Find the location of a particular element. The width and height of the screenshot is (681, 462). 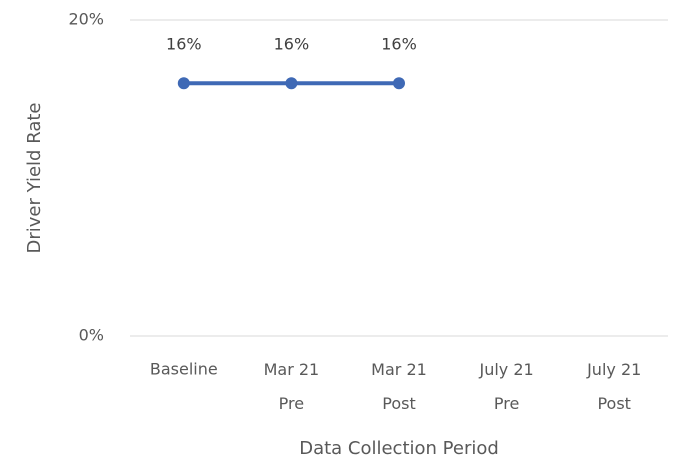

x-axis-title: Data Collection Period is located at coordinates (399, 448).